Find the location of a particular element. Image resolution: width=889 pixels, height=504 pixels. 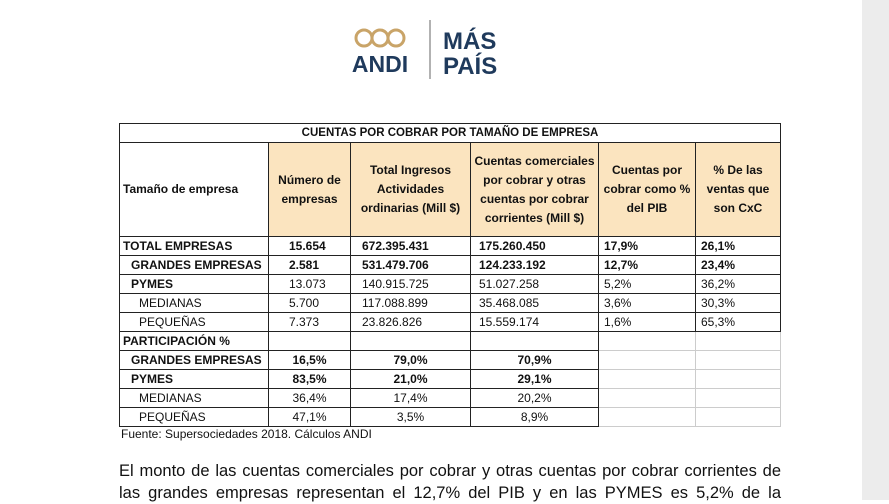

cell-value: 15.654 is located at coordinates (309, 246).